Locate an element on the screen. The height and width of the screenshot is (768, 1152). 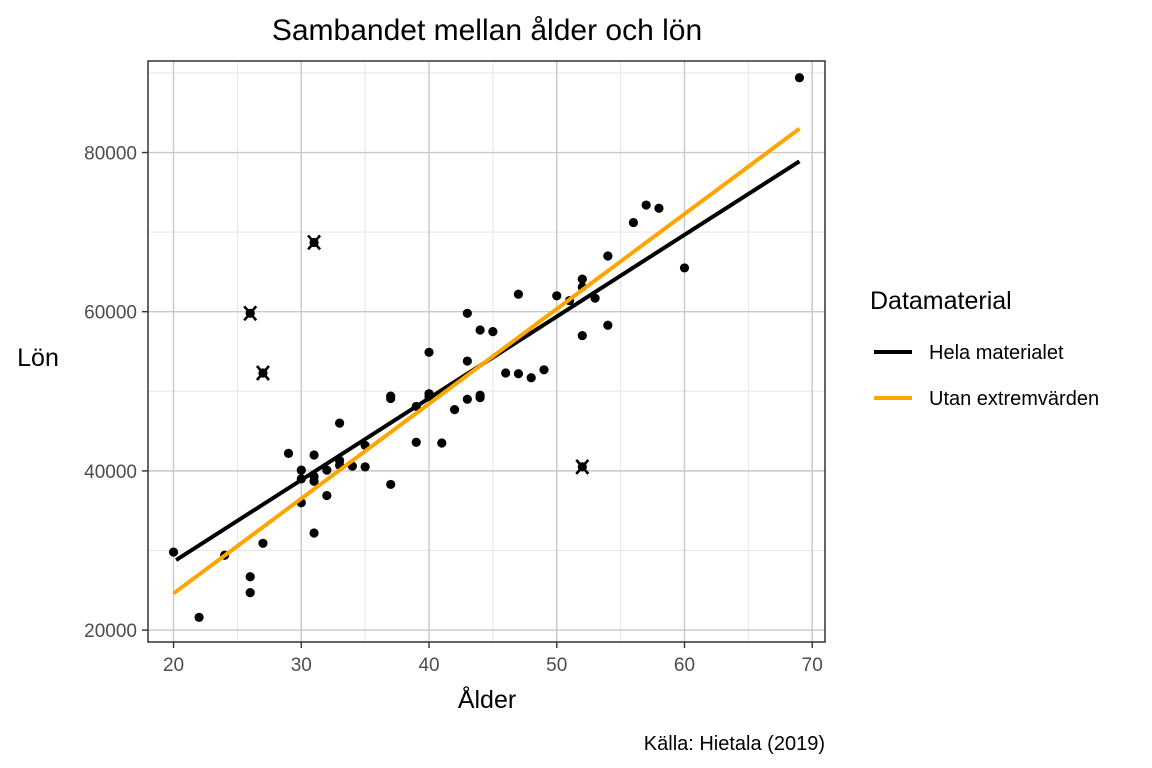
x-tick-label: 20 is located at coordinates (173, 665).